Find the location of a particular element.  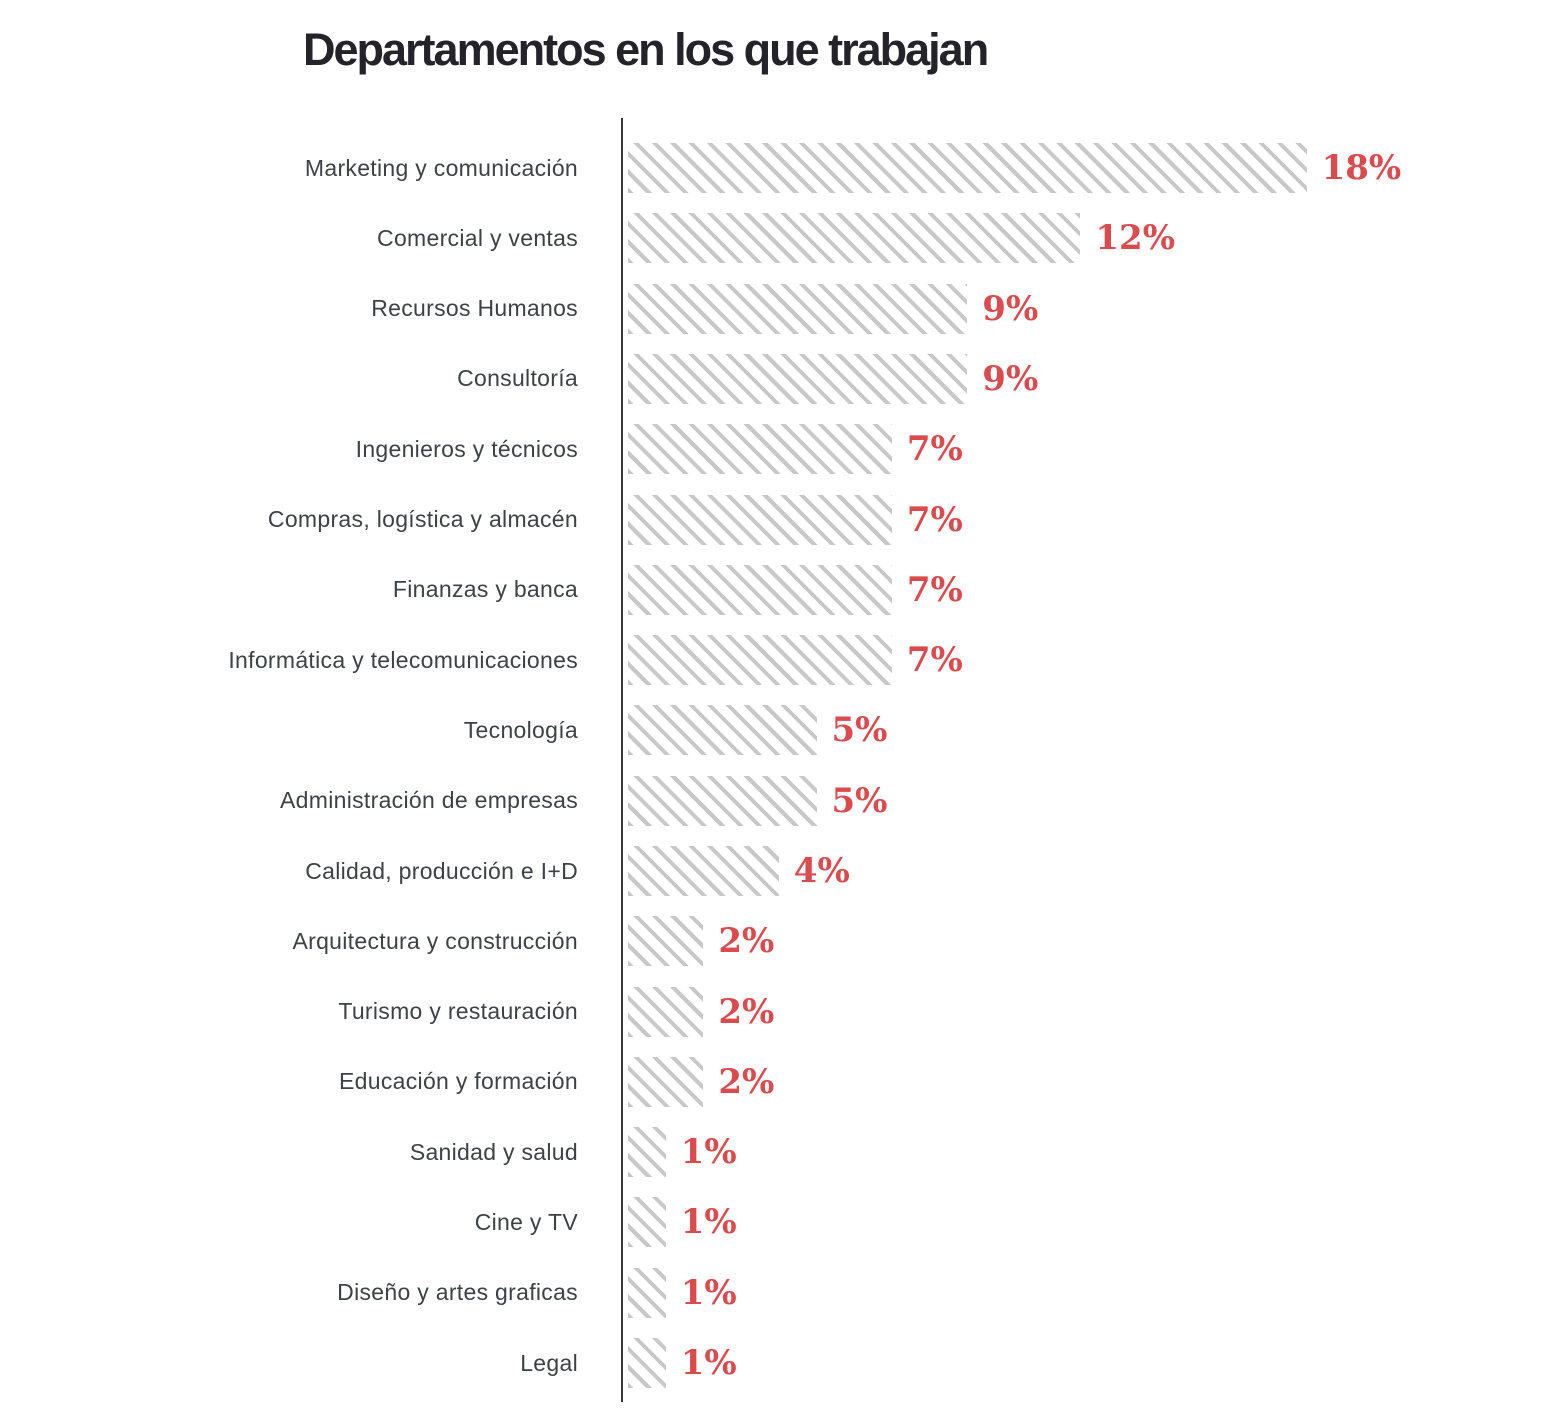

chart-row: Diseño y artes graficas 1% is located at coordinates (771, 1293).